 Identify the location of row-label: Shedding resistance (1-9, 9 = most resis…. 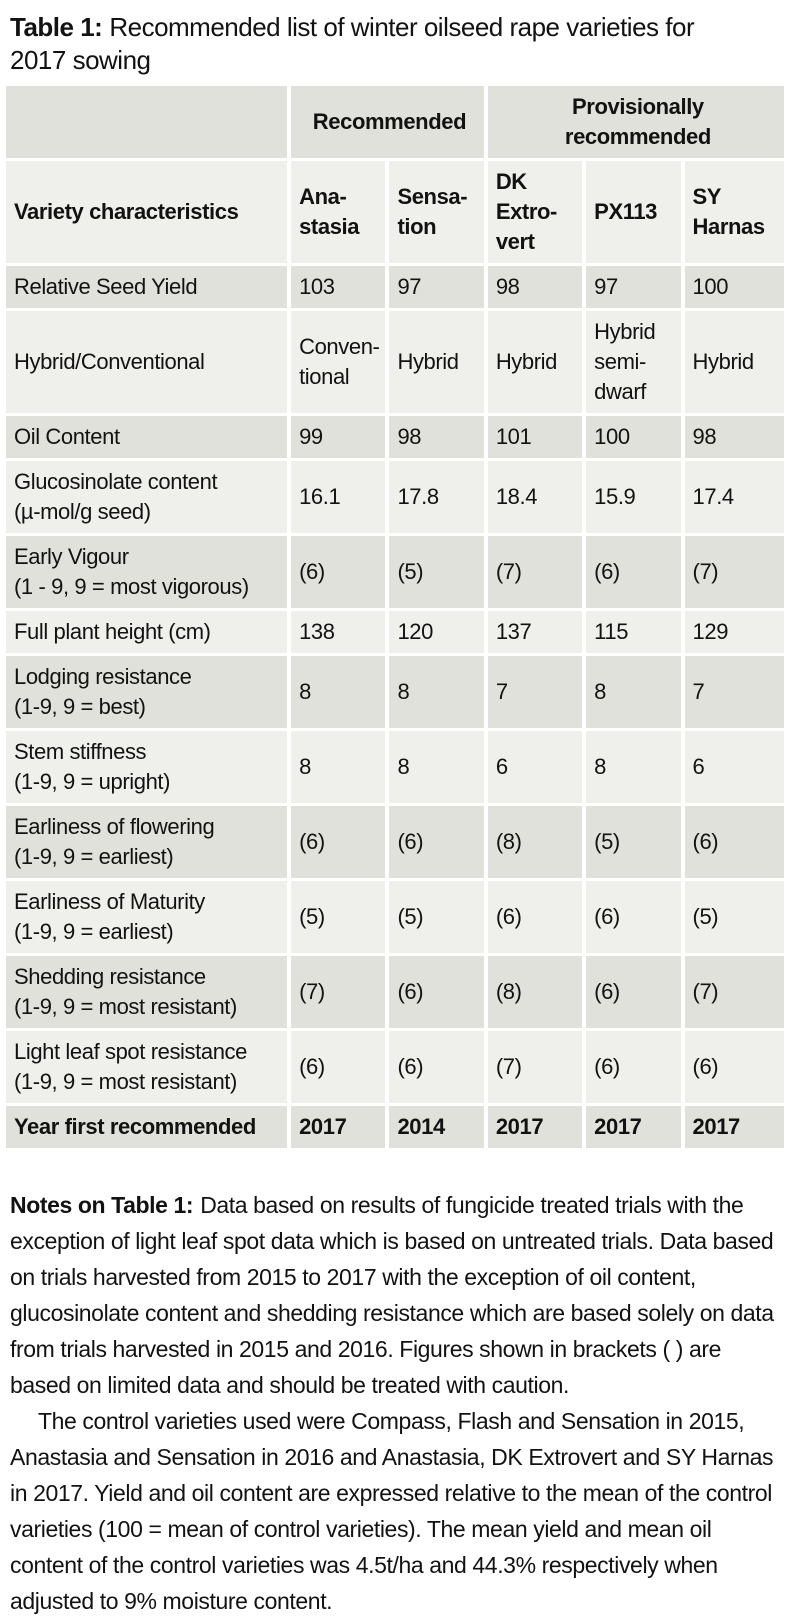
(147, 992).